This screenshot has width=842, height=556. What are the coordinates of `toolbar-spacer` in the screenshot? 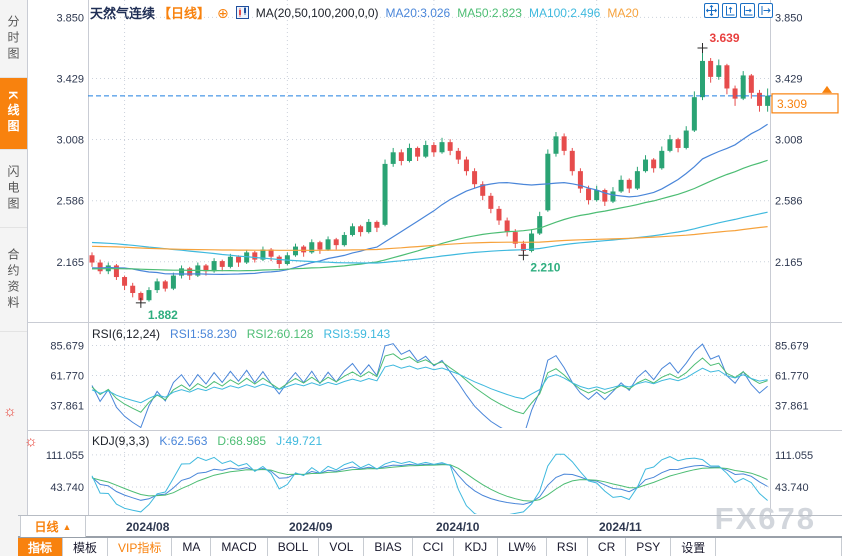 It's located at (779, 547).